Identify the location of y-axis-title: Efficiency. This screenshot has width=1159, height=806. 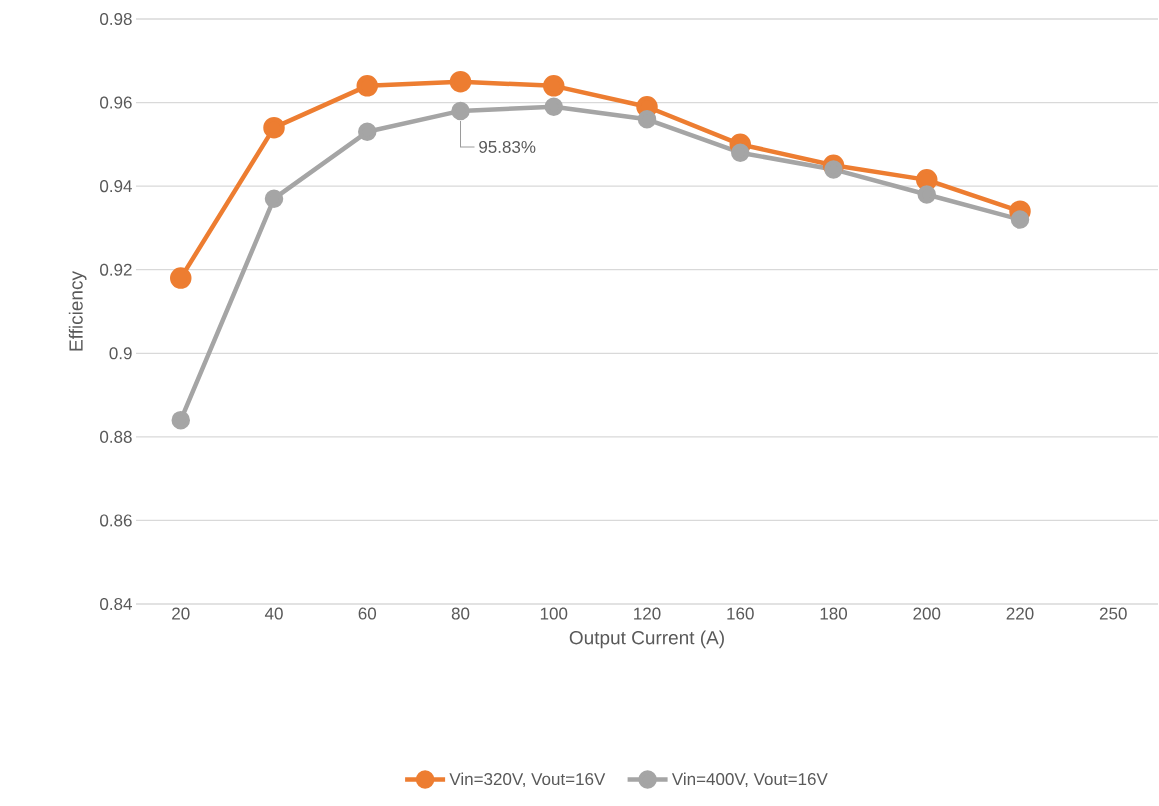
(77, 311).